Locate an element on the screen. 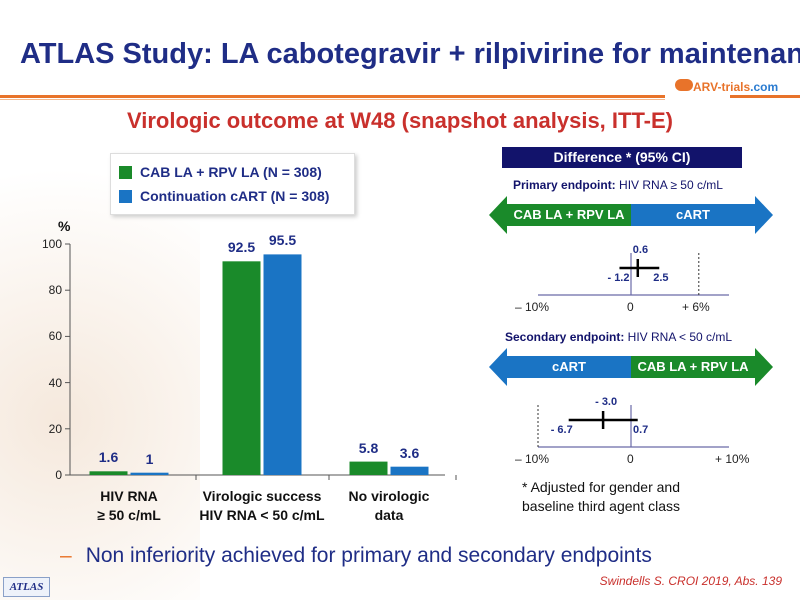 The height and width of the screenshot is (600, 800). ci-low-label: - 1.2 is located at coordinates (618, 278).